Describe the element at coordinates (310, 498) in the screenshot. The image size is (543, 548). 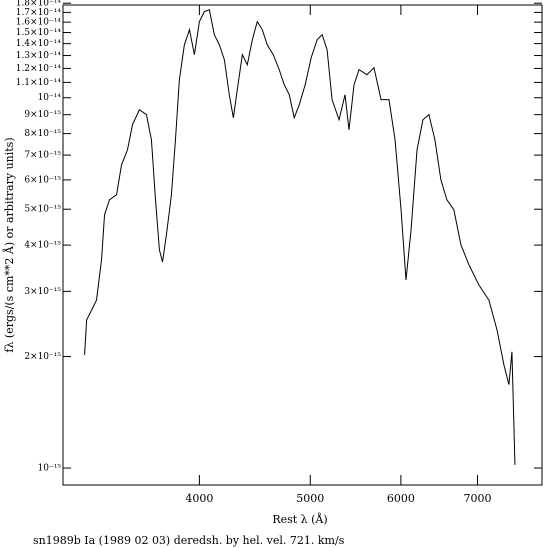
I see `x-tick-label: 5000` at that location.